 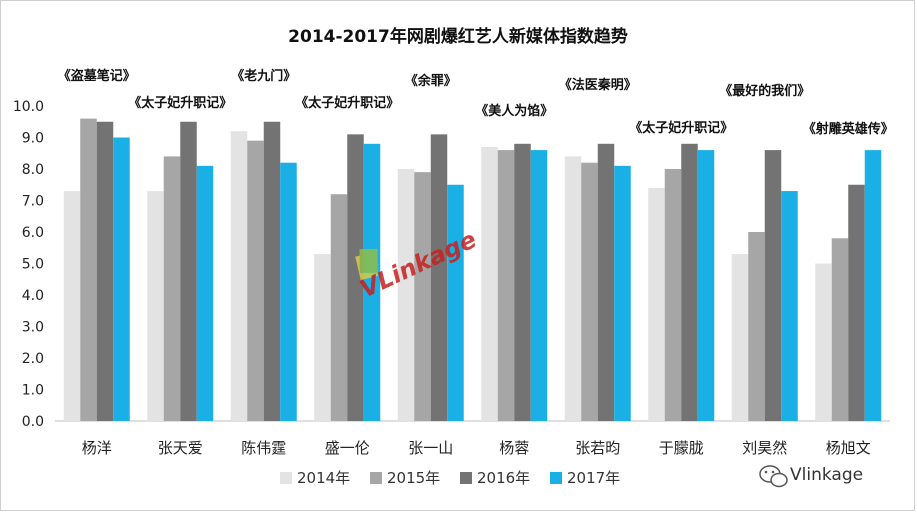 What do you see at coordinates (33, 170) in the screenshot?
I see `y-tick-label: 8.0` at bounding box center [33, 170].